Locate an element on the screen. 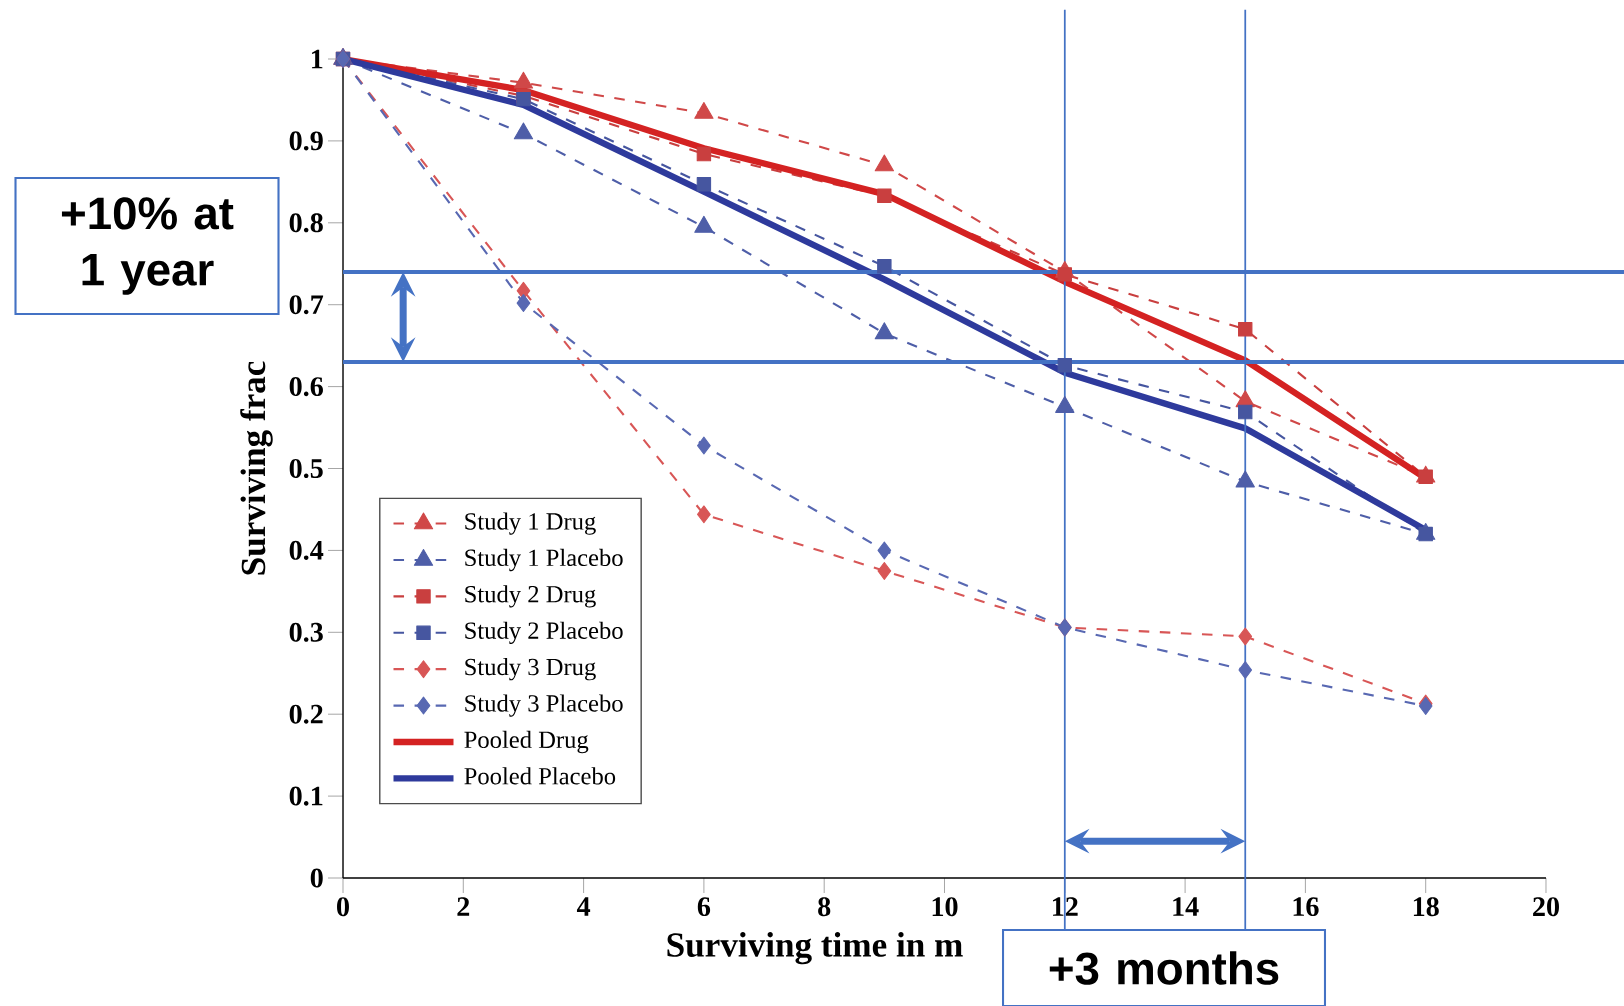 The height and width of the screenshot is (1006, 1624). text: +10% at 1 year is located at coordinates (147, 246).